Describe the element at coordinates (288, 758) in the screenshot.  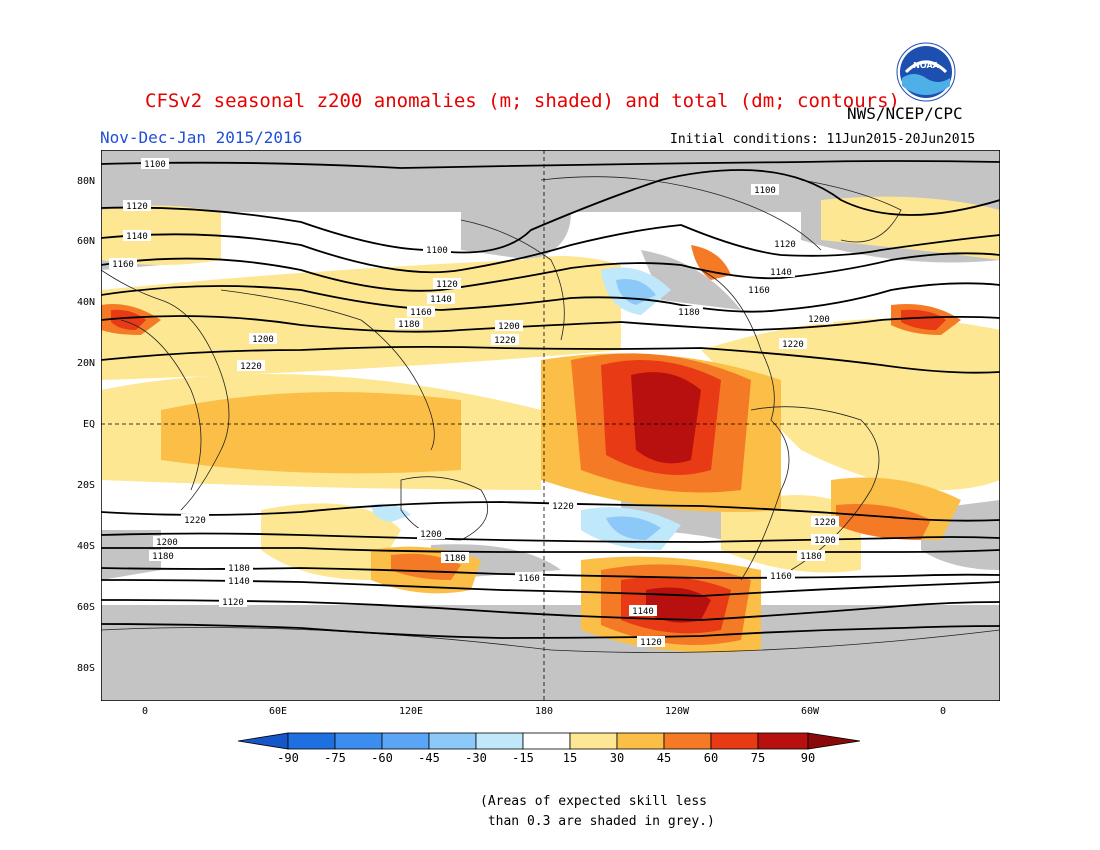
I see `colorbar-label: -90` at that location.